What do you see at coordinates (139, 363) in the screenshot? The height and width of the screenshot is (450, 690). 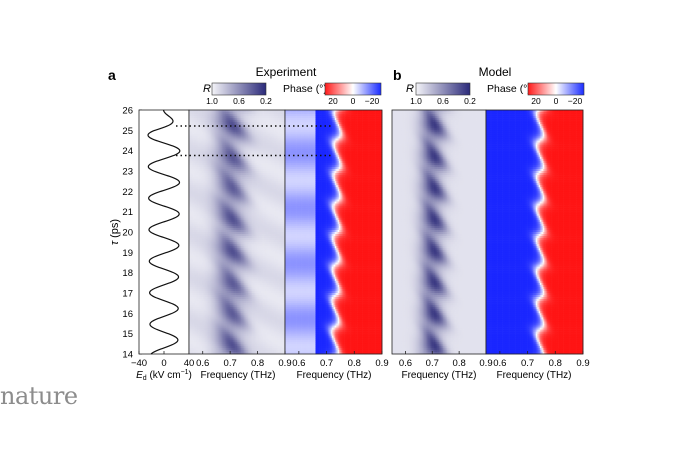 I see `field-tick-label: −40` at bounding box center [139, 363].